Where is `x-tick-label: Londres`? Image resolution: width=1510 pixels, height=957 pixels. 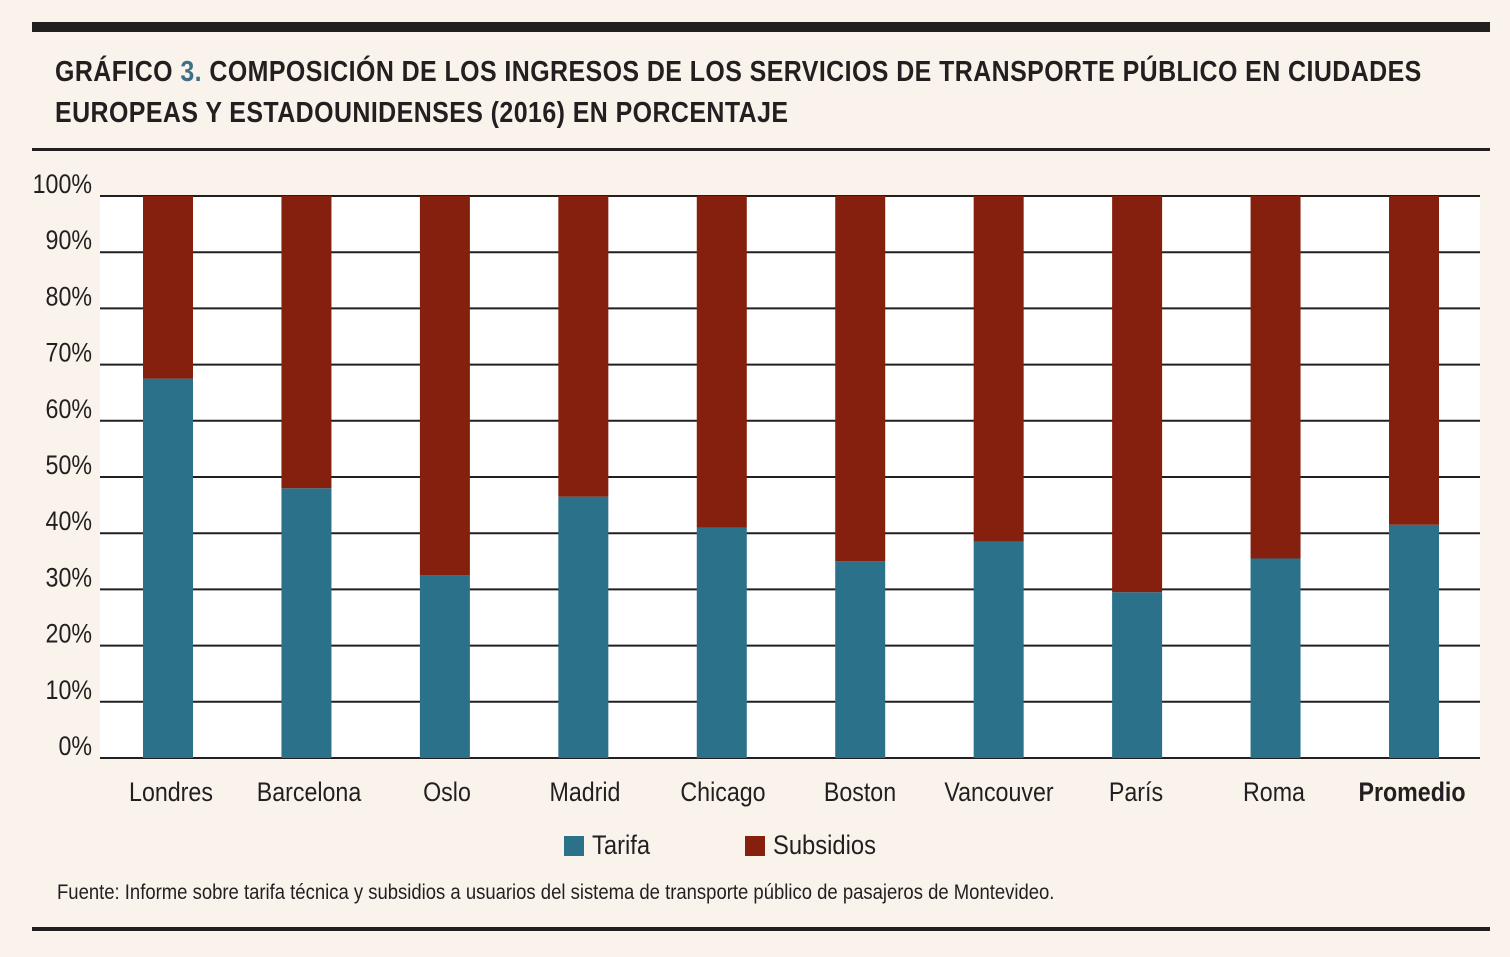
x-tick-label: Londres is located at coordinates (171, 792).